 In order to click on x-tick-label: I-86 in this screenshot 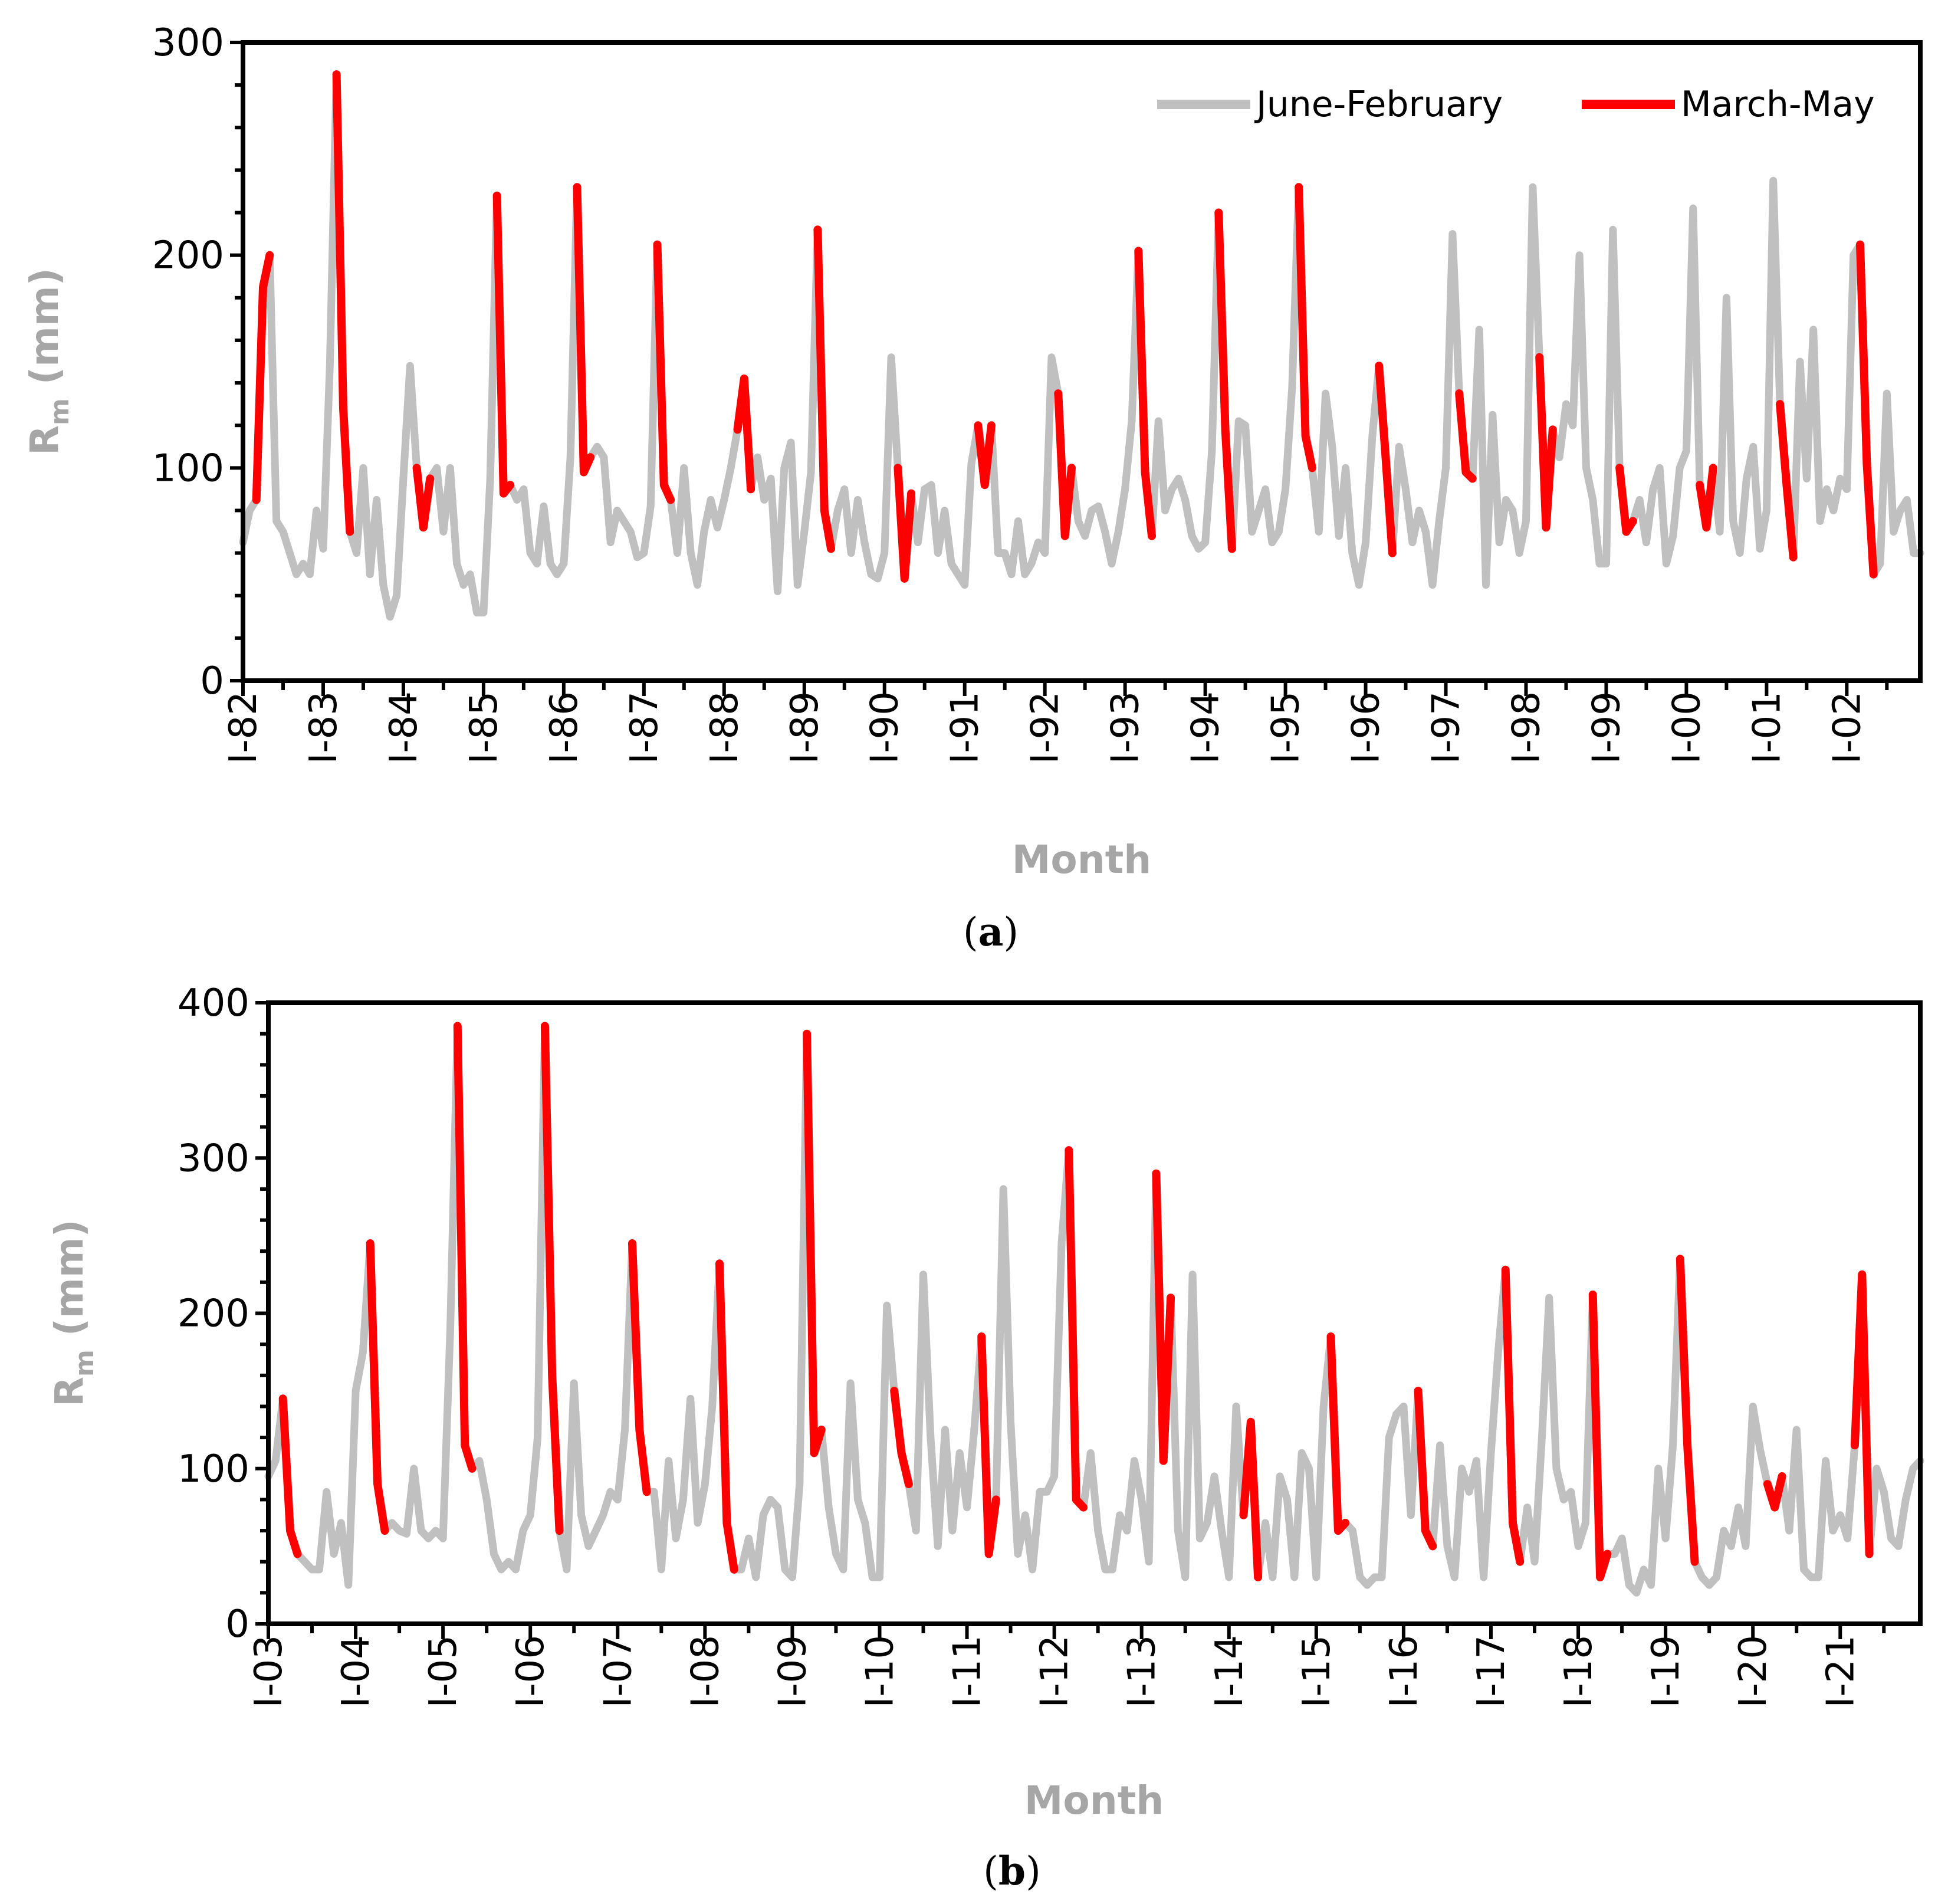, I will do `click(564, 727)`.